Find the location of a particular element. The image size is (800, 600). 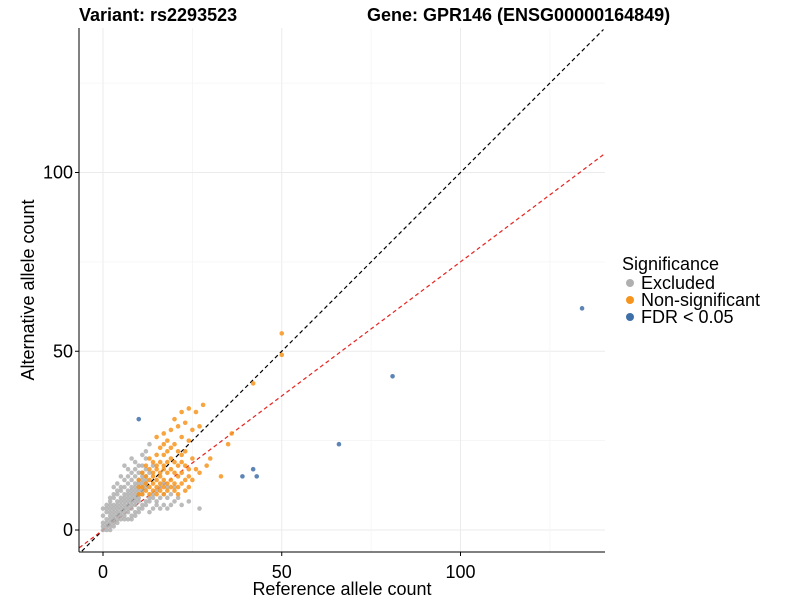

chart-title-variant: Variant: rs2293523 is located at coordinates (158, 15).